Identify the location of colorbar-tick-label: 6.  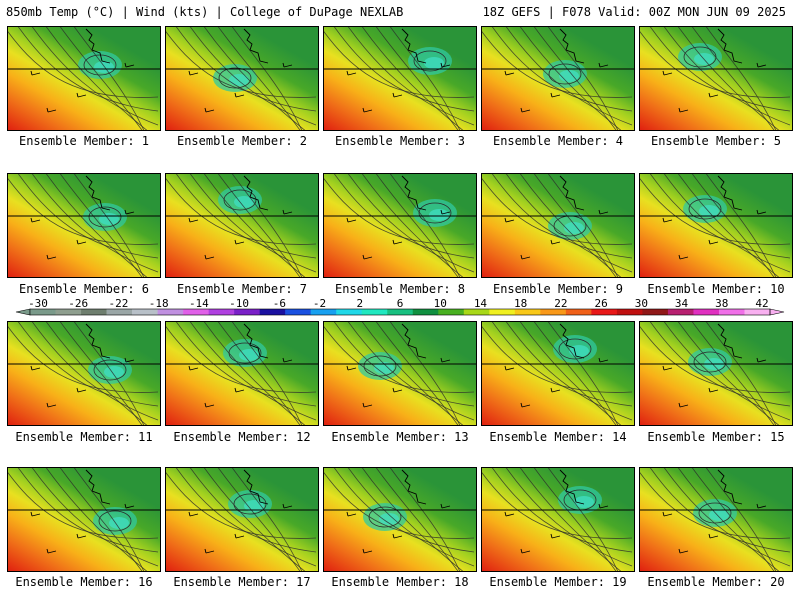
(400, 303).